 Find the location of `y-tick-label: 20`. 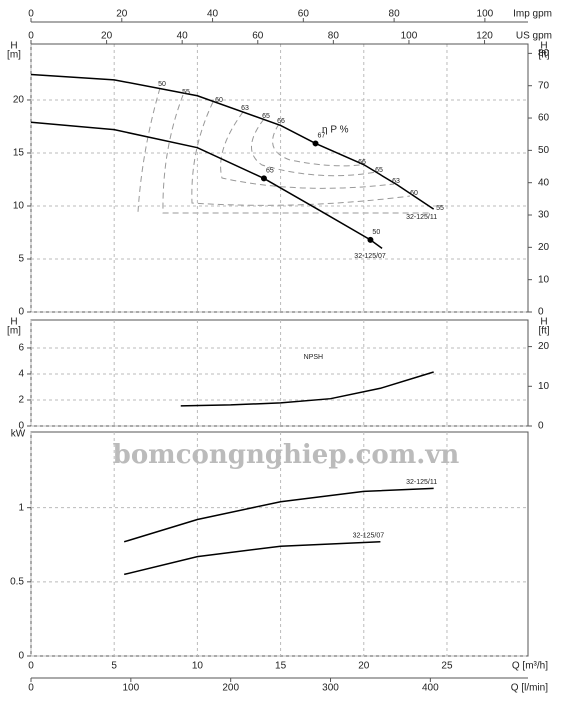

y-tick-label: 20 is located at coordinates (19, 100).